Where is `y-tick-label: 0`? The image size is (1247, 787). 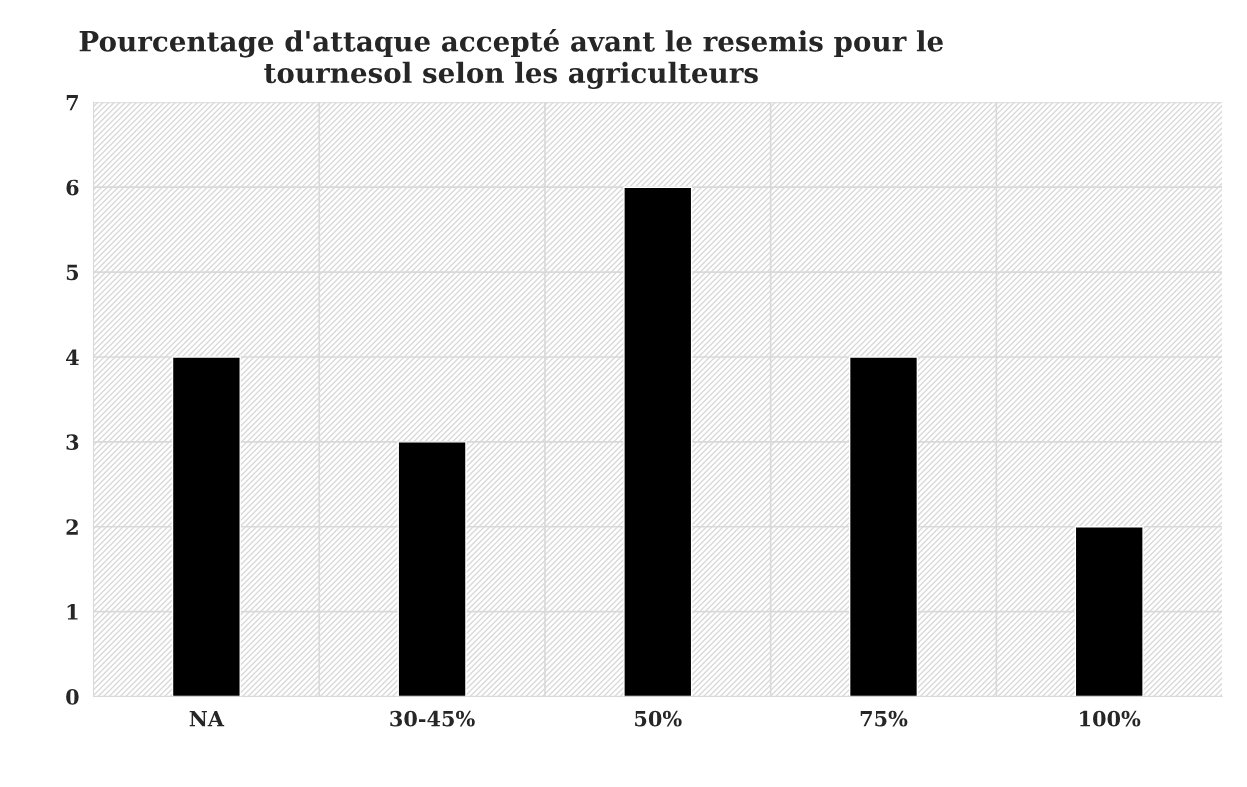 y-tick-label: 0 is located at coordinates (72, 696).